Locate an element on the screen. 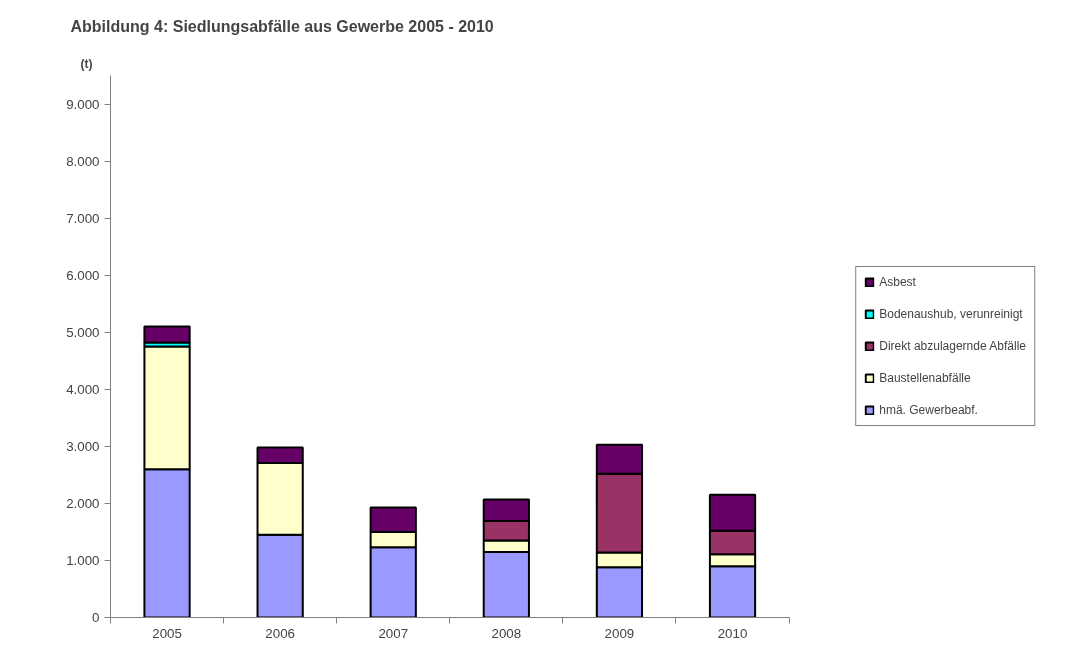 The width and height of the screenshot is (1081, 653). legend-label: Baustellenabfälle is located at coordinates (925, 378).